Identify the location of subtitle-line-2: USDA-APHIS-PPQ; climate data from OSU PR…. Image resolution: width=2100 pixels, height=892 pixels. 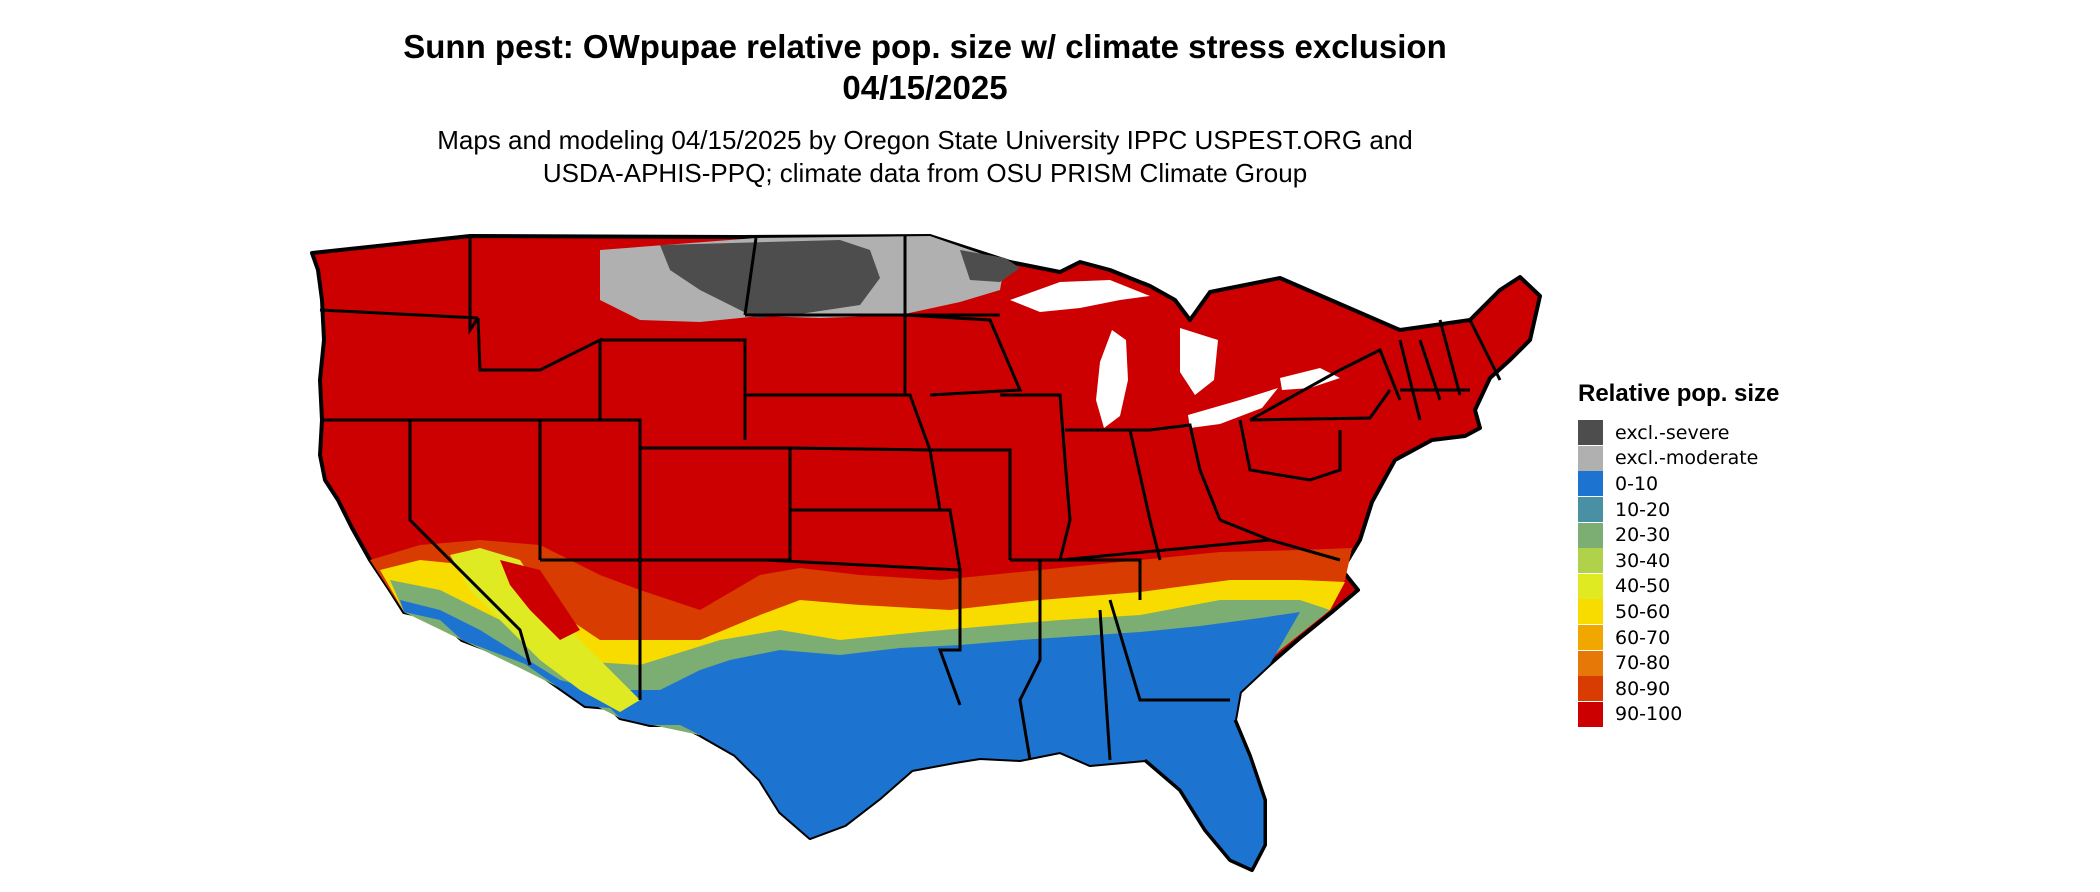
(925, 173).